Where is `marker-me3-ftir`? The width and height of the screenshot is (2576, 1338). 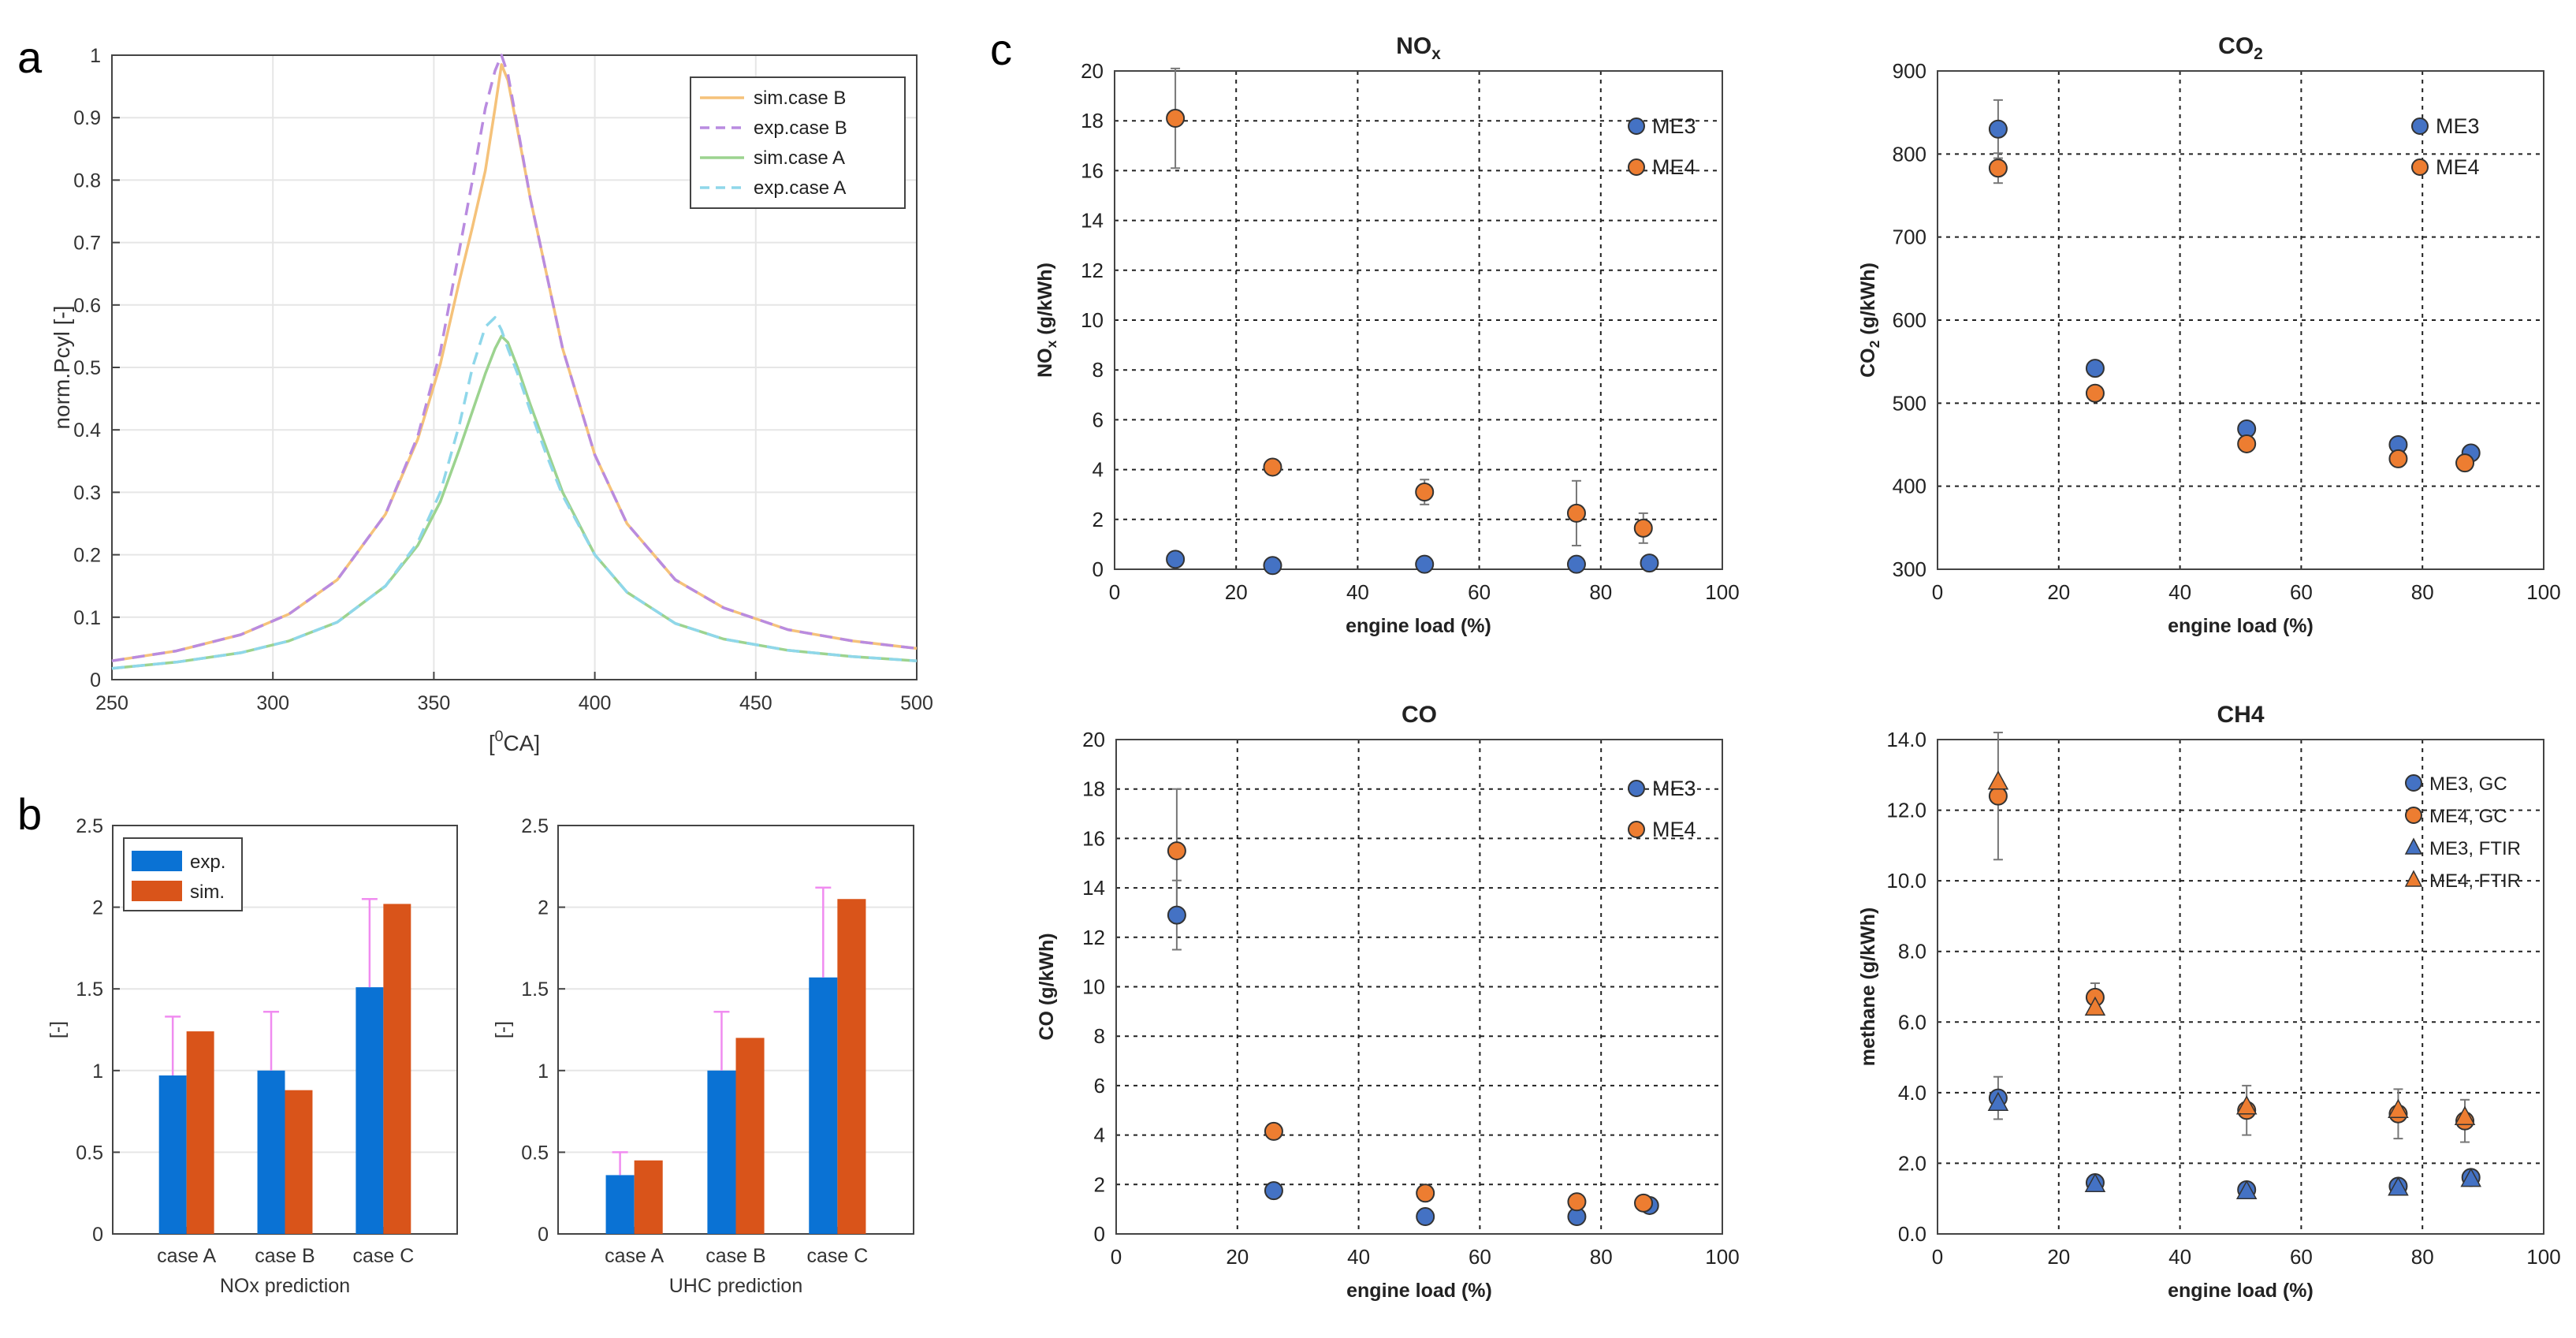
marker-me3-ftir is located at coordinates (2095, 1182).